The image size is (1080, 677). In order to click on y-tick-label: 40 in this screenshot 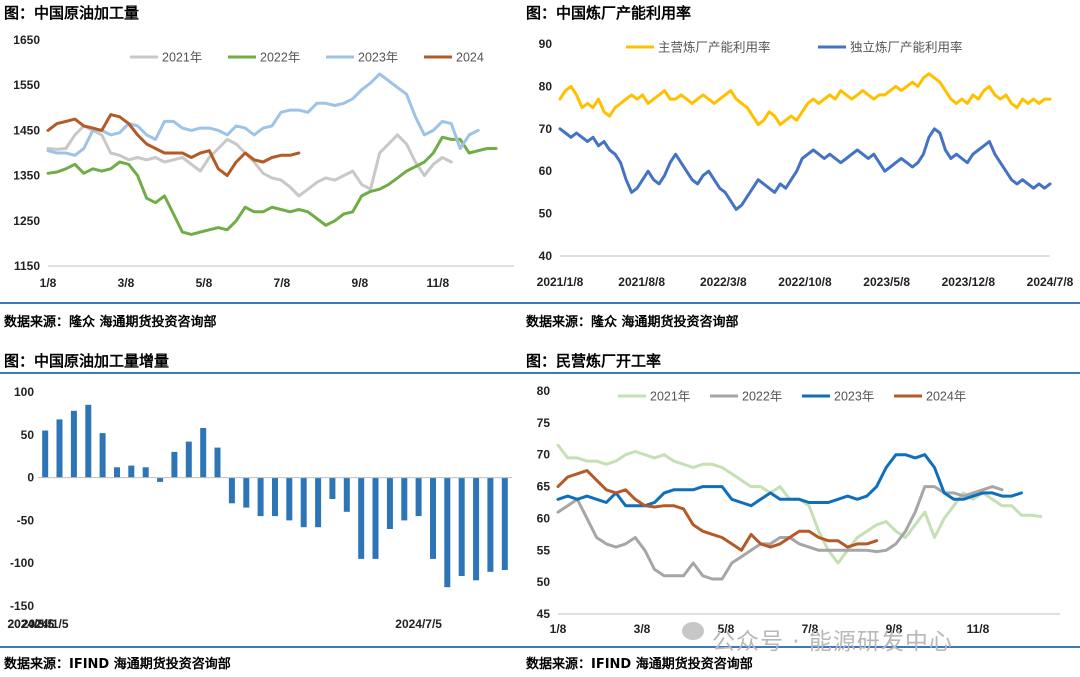, I will do `click(546, 256)`.